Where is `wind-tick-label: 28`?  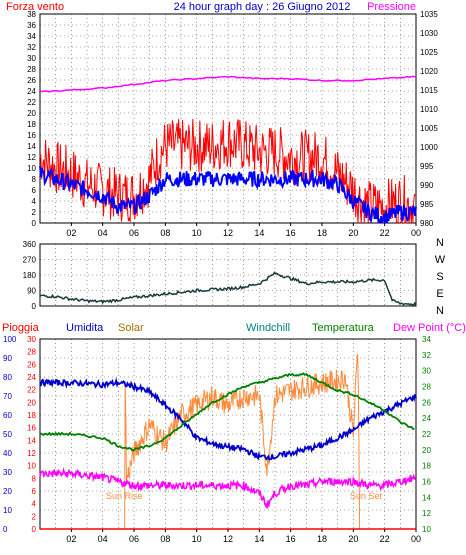 wind-tick-label: 28 is located at coordinates (31, 69).